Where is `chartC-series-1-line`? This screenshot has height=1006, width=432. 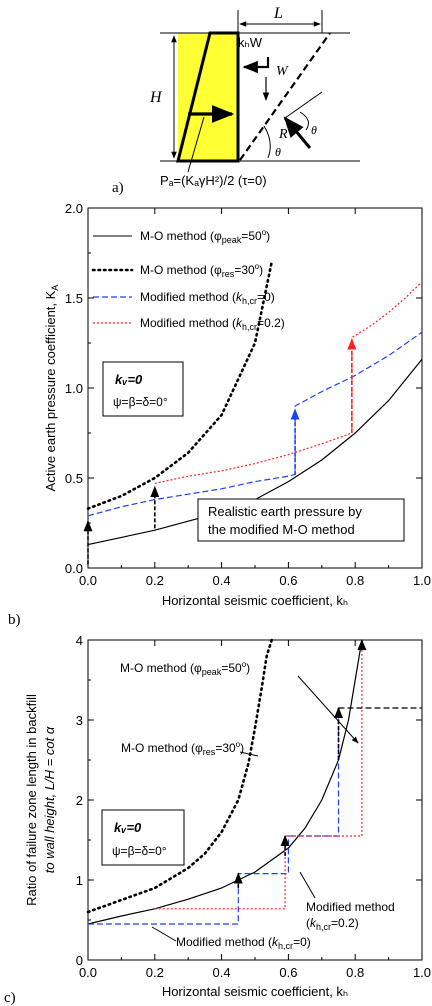
chartC-series-1-line is located at coordinates (180, 776).